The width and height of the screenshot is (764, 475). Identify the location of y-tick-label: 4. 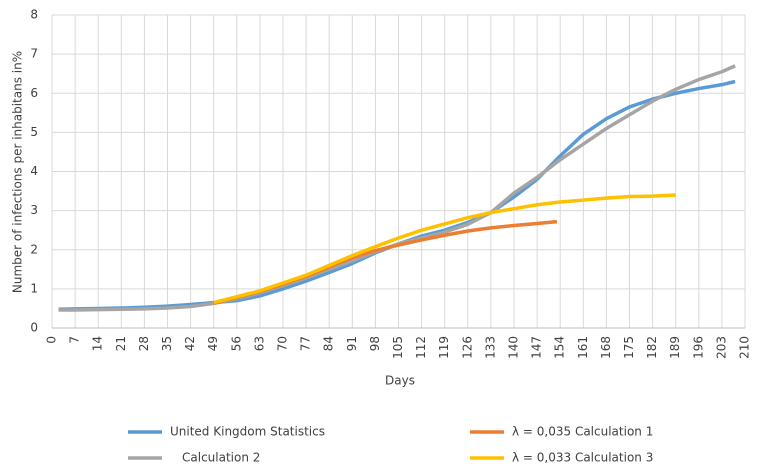
(34, 171).